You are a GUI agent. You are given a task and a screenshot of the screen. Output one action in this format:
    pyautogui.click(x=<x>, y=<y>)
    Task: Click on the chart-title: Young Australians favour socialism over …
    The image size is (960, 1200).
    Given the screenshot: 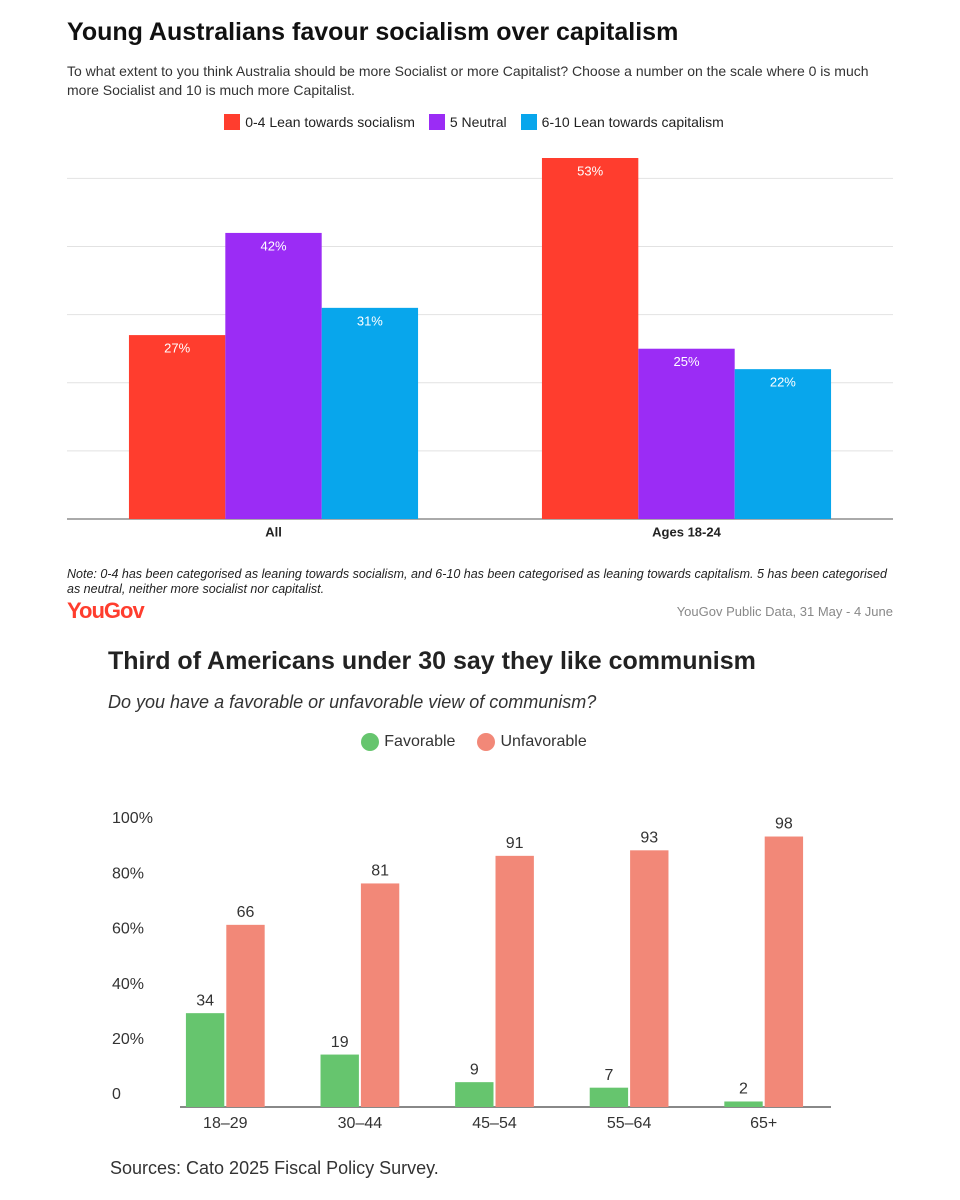 What is the action you would take?
    pyautogui.click(x=373, y=32)
    